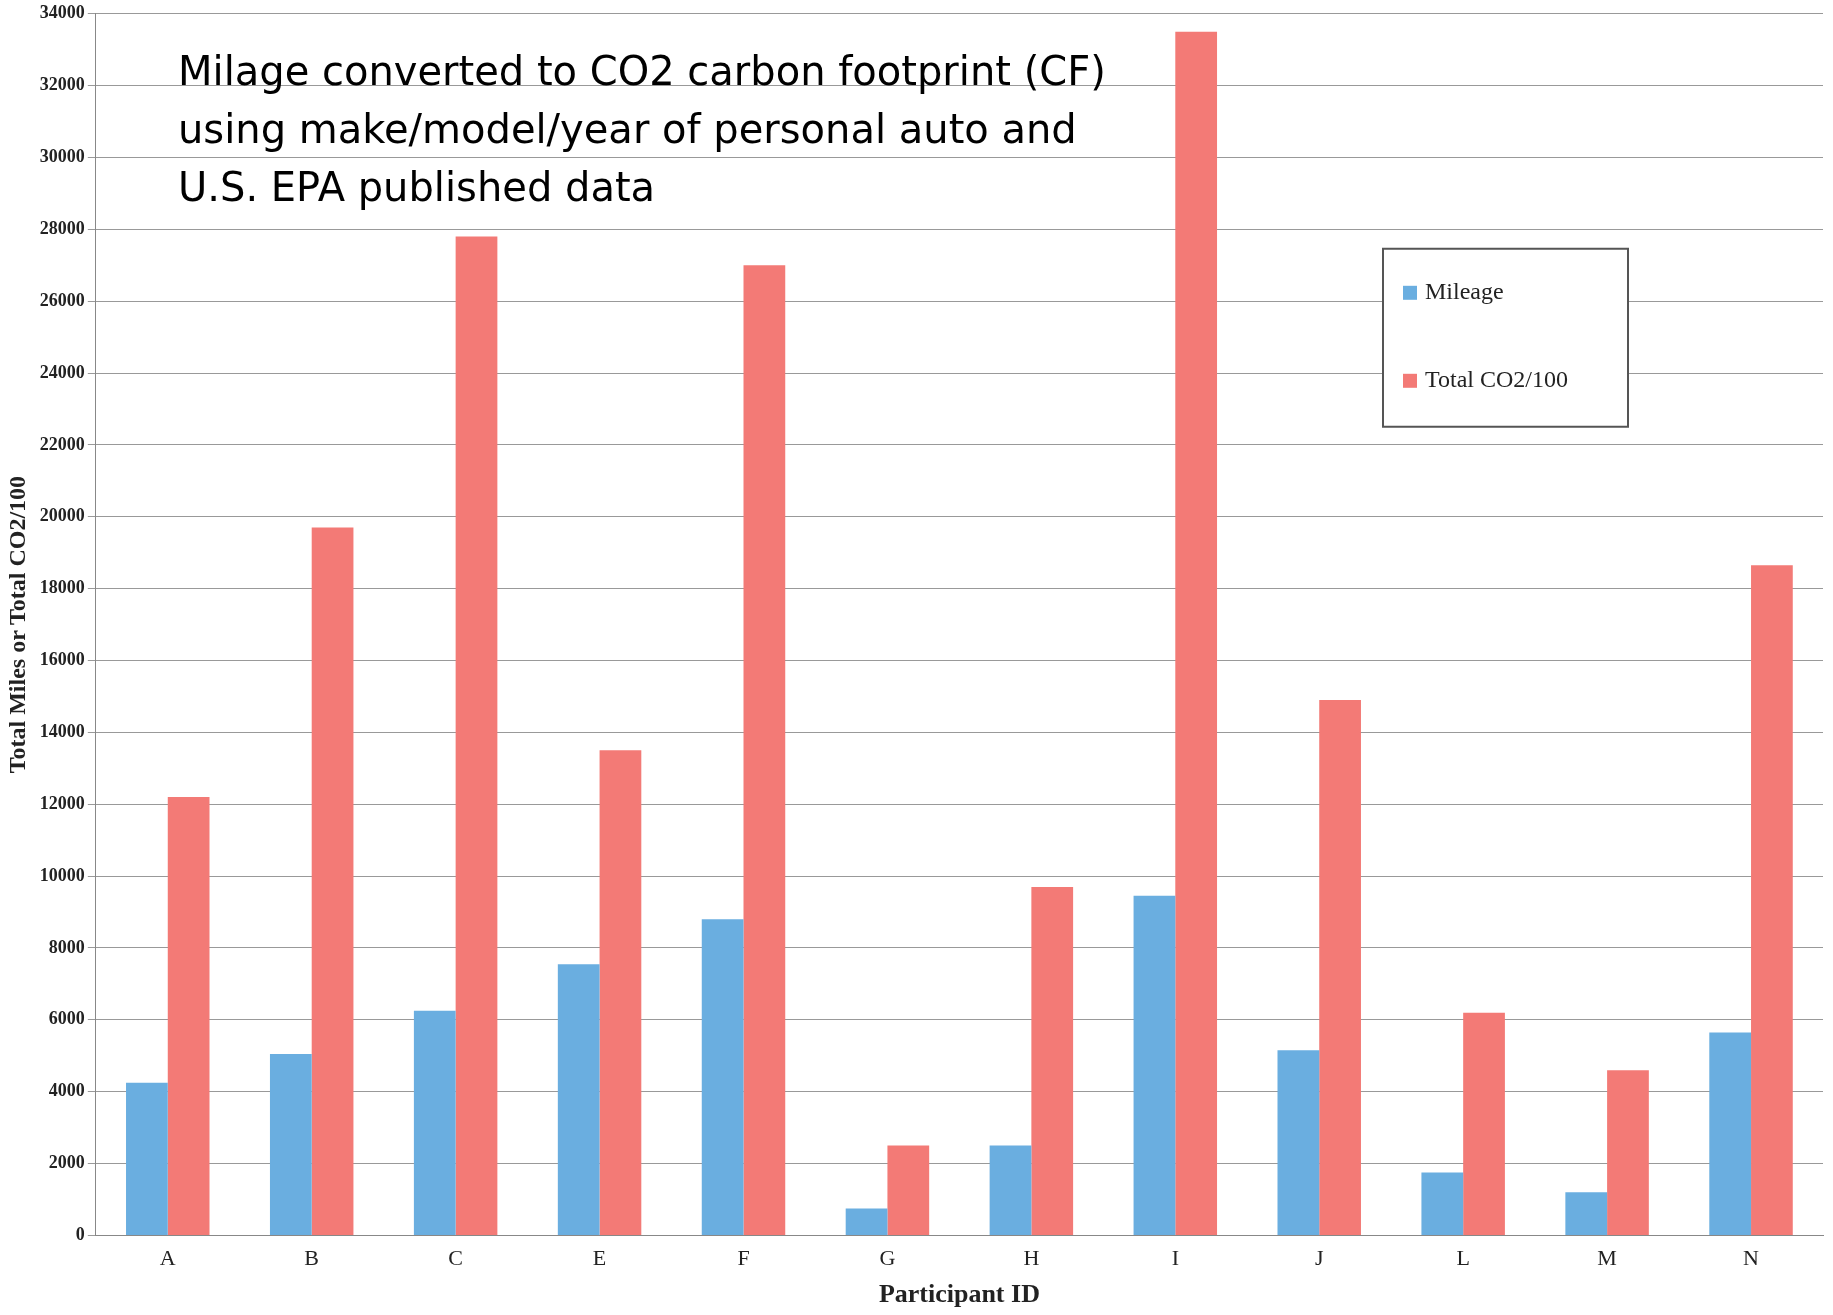  Describe the element at coordinates (743, 1258) in the screenshot. I see `x-tick-label: F` at that location.